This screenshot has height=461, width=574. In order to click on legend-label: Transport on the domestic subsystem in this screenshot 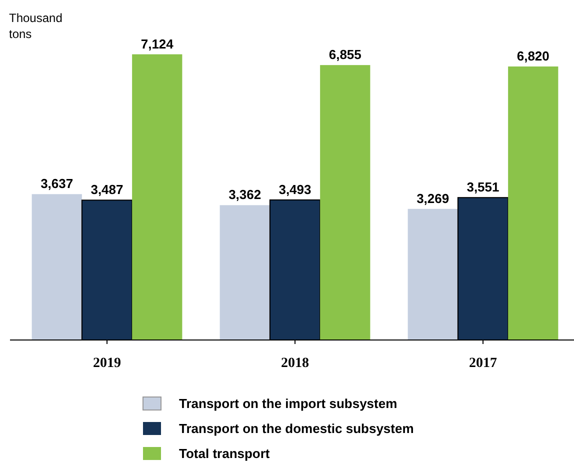, I will do `click(296, 428)`.